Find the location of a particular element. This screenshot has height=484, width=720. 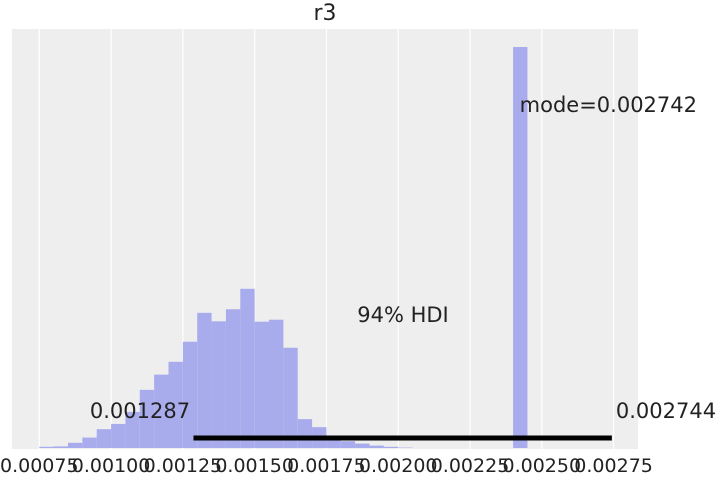

x-tick-label: 0.00175 is located at coordinates (326, 466).